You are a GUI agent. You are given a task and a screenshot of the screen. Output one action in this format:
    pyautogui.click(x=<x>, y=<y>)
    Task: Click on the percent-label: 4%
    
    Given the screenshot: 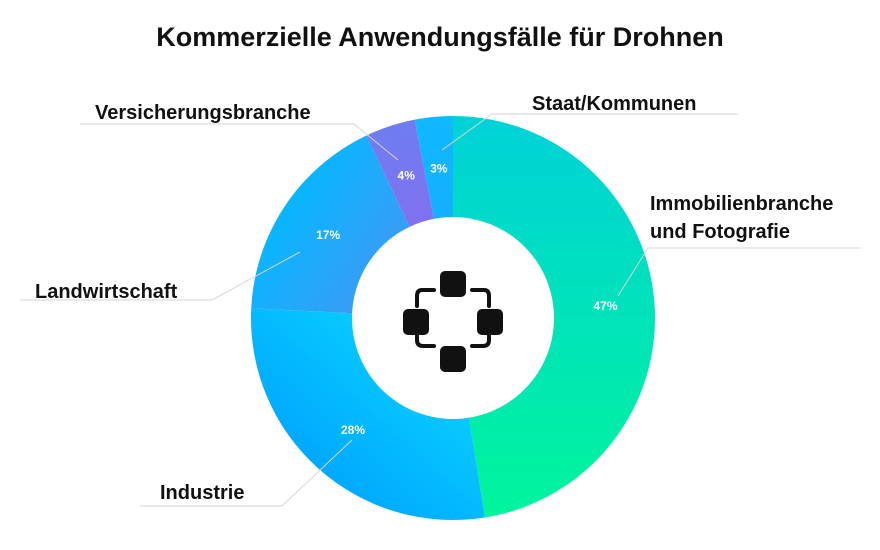 What is the action you would take?
    pyautogui.click(x=407, y=175)
    